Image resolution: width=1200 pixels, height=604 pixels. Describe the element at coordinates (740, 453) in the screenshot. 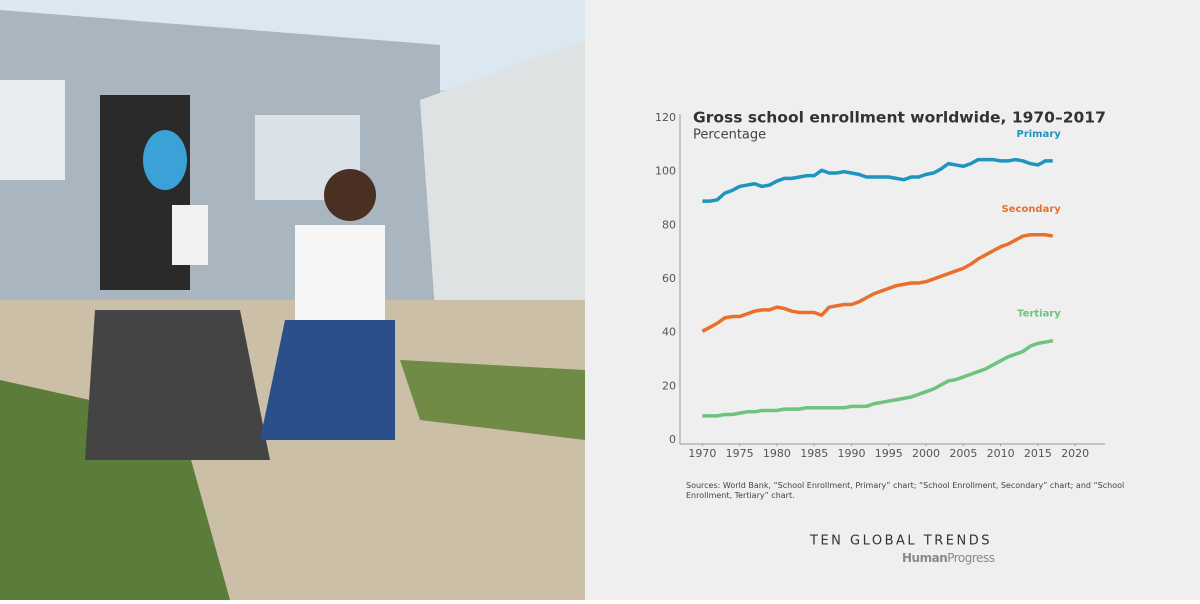

I see `x-tick-label: 1975` at that location.